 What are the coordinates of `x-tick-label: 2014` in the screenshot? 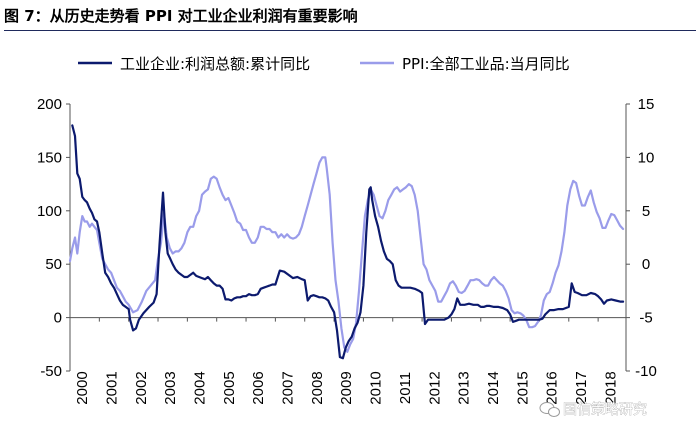 It's located at (493, 387).